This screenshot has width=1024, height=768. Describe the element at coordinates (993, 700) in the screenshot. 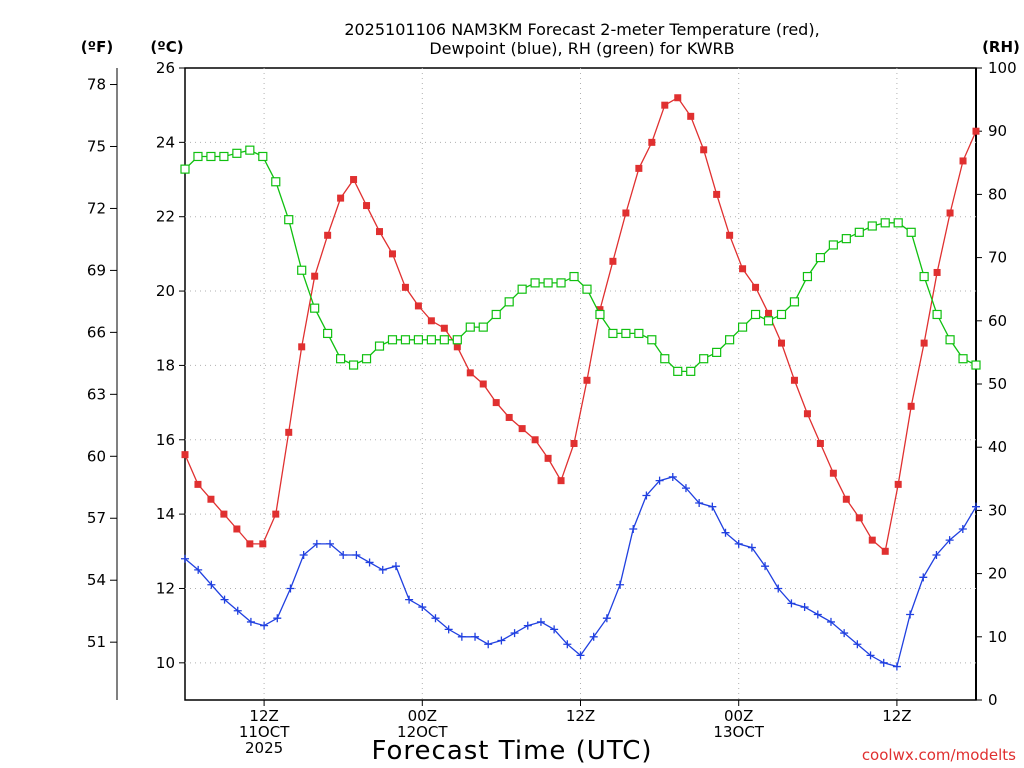

I see `rh-tick-label: 0` at that location.